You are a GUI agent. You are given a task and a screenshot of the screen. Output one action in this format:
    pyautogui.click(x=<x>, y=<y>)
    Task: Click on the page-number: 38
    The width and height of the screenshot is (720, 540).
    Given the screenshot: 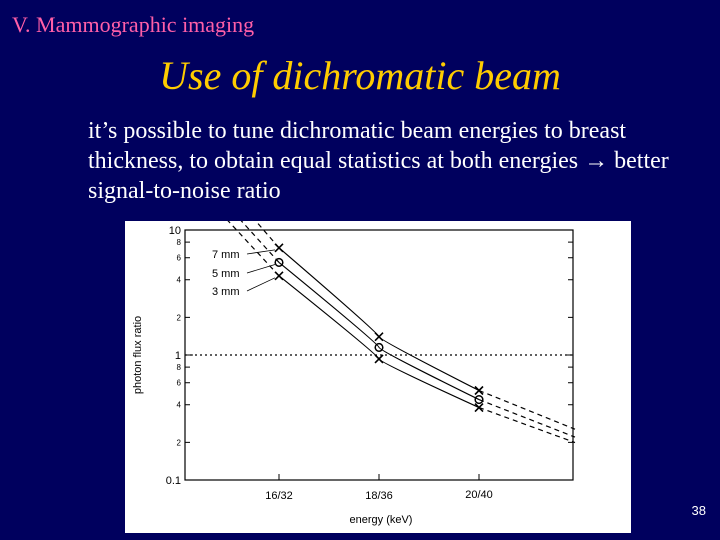 What is the action you would take?
    pyautogui.click(x=698, y=510)
    